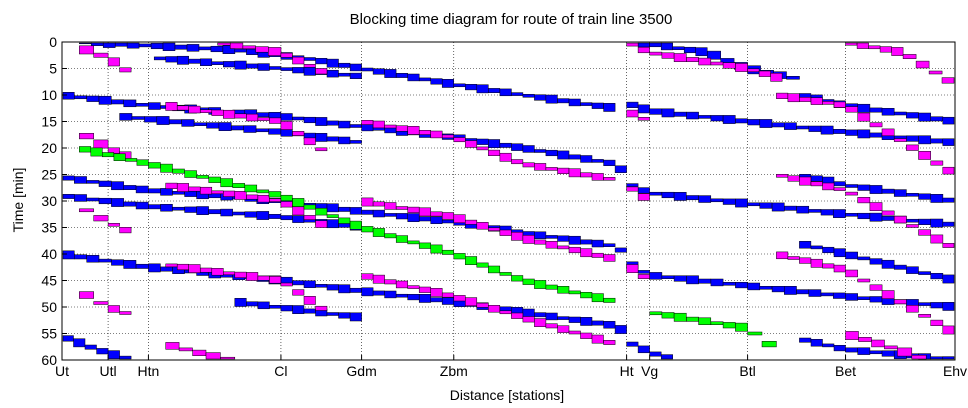 The image size is (968, 408). Describe the element at coordinates (627, 371) in the screenshot. I see `x-tick-label: Ht` at that location.